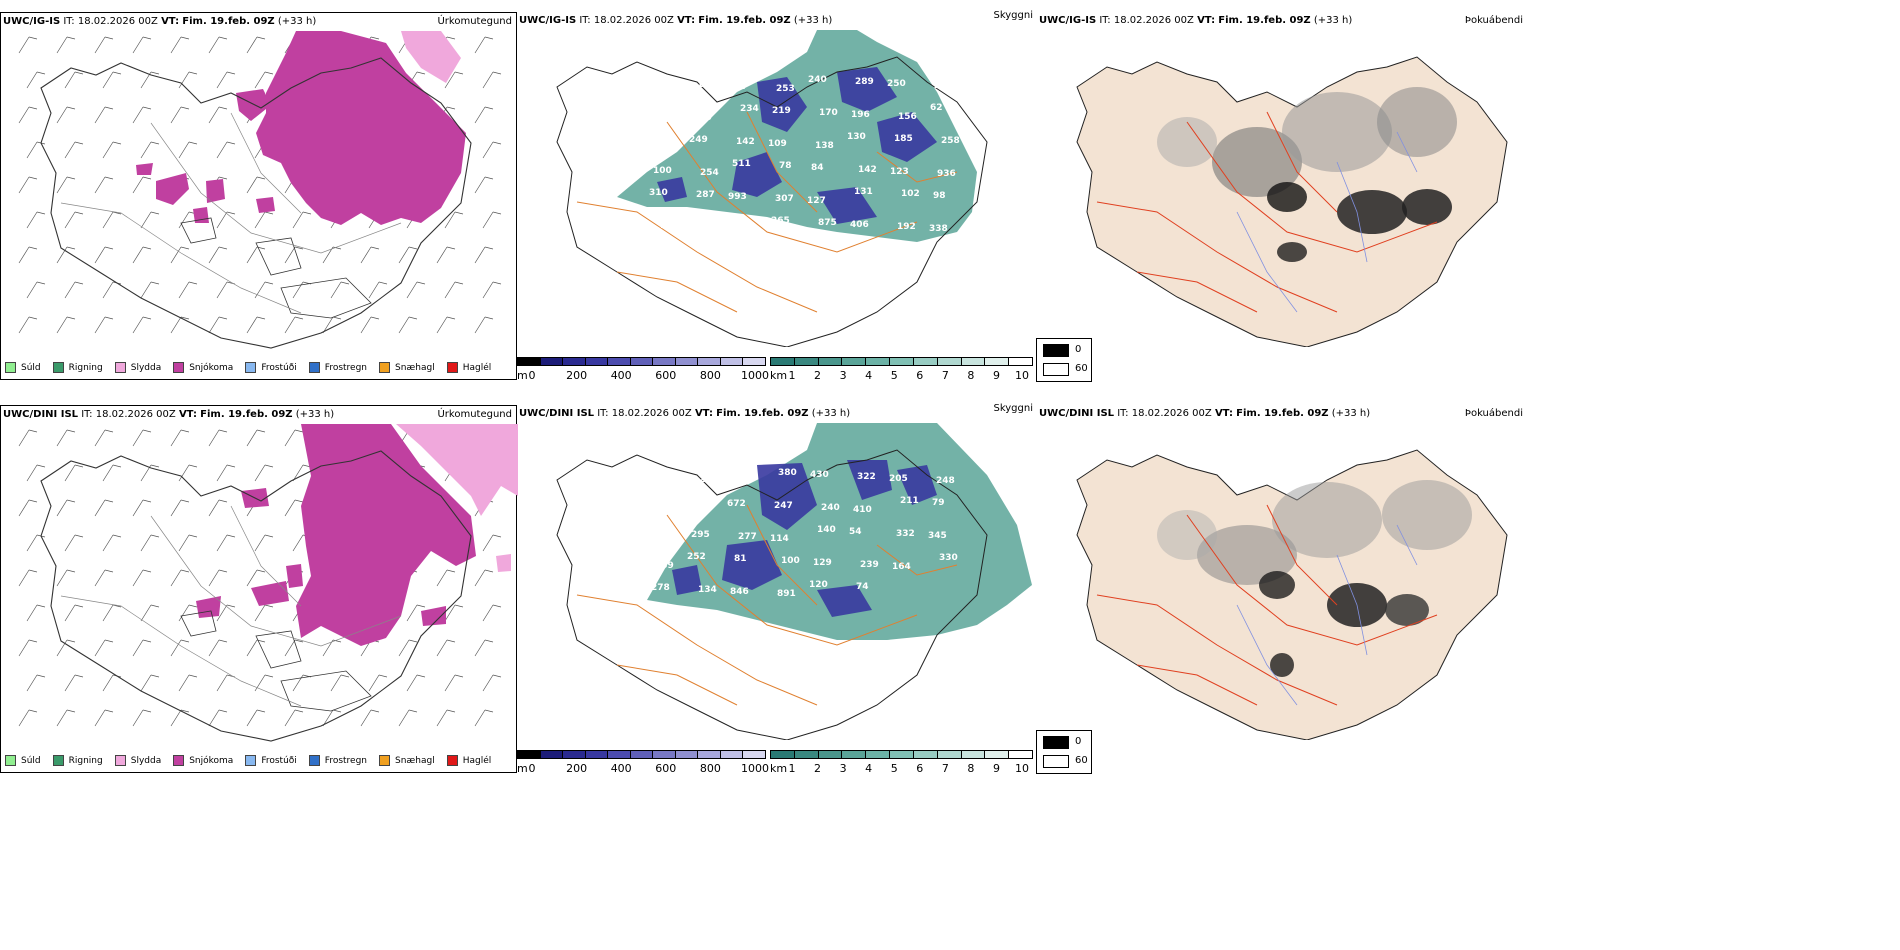  What do you see at coordinates (701, 228) in the screenshot?
I see `ceiling-value-label: 134` at bounding box center [701, 228].